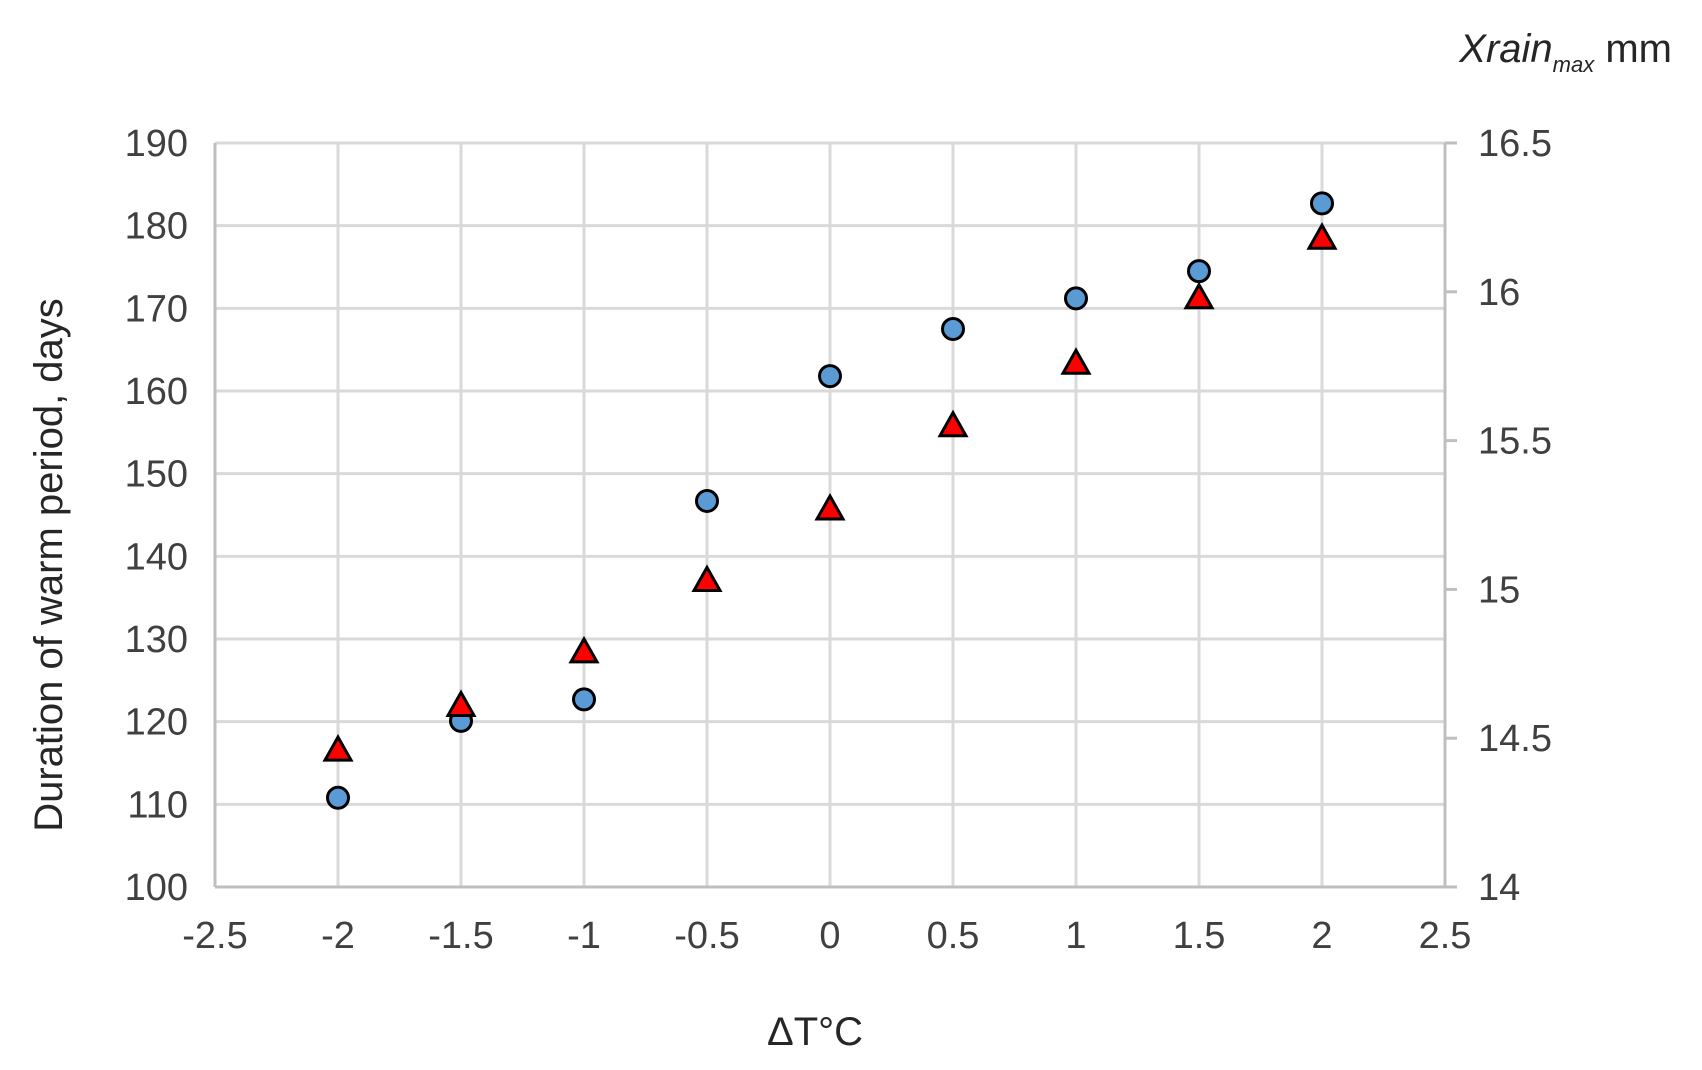 Image resolution: width=1702 pixels, height=1070 pixels. What do you see at coordinates (156, 227) in the screenshot?
I see `y-tick-label: 180` at bounding box center [156, 227].